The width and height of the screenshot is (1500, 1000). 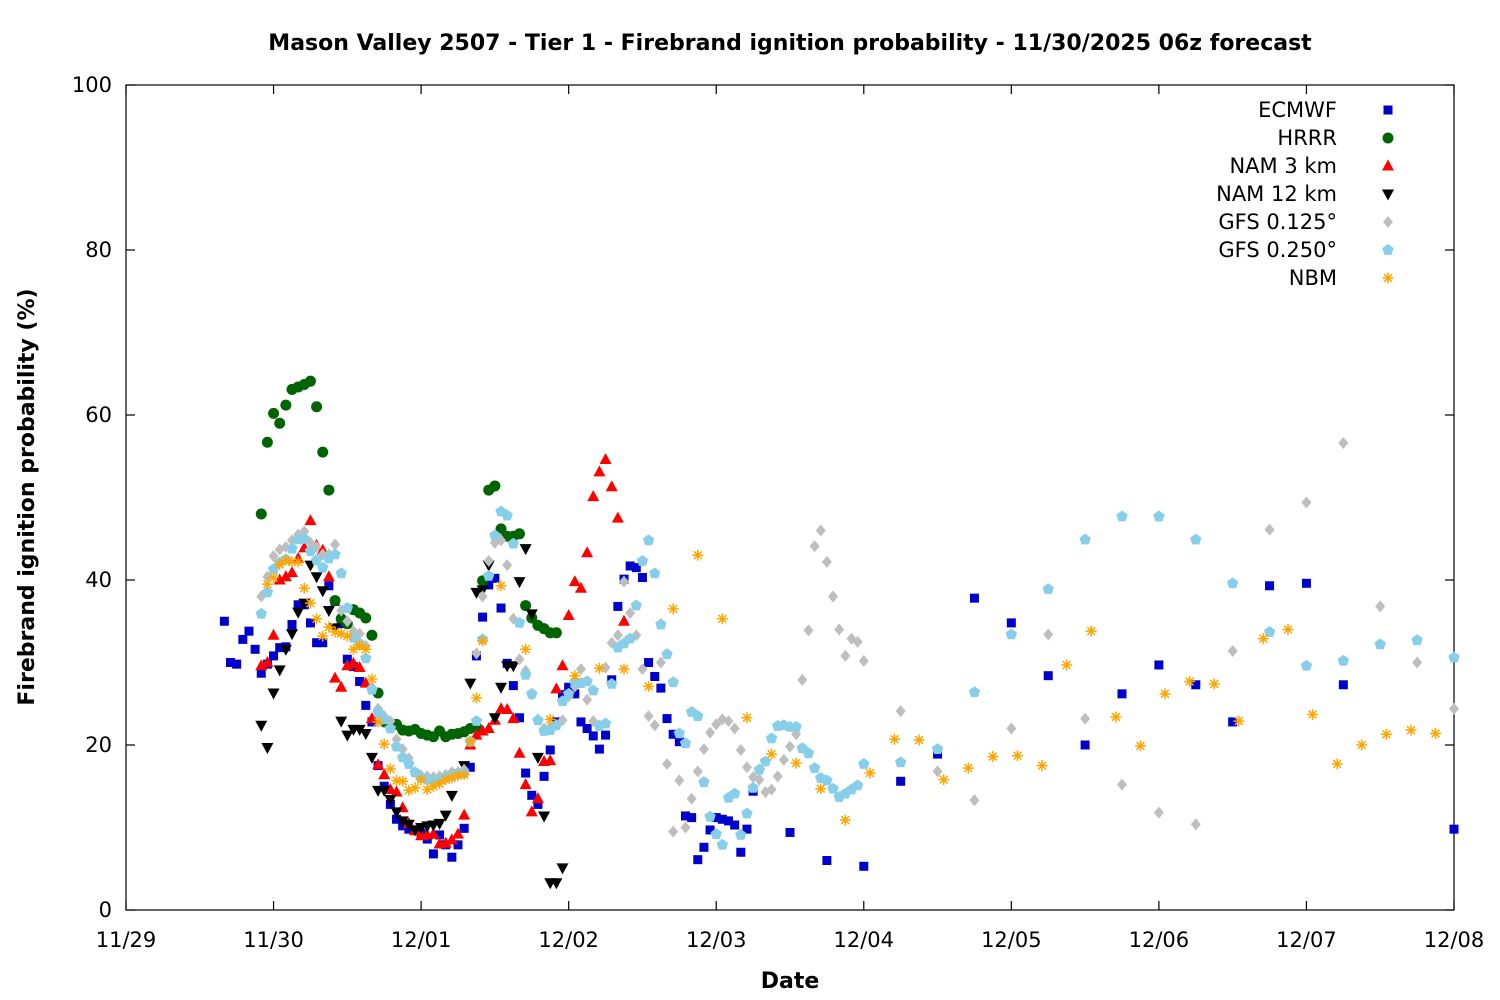 I want to click on x-tick-label: 11/29, so click(x=126, y=940).